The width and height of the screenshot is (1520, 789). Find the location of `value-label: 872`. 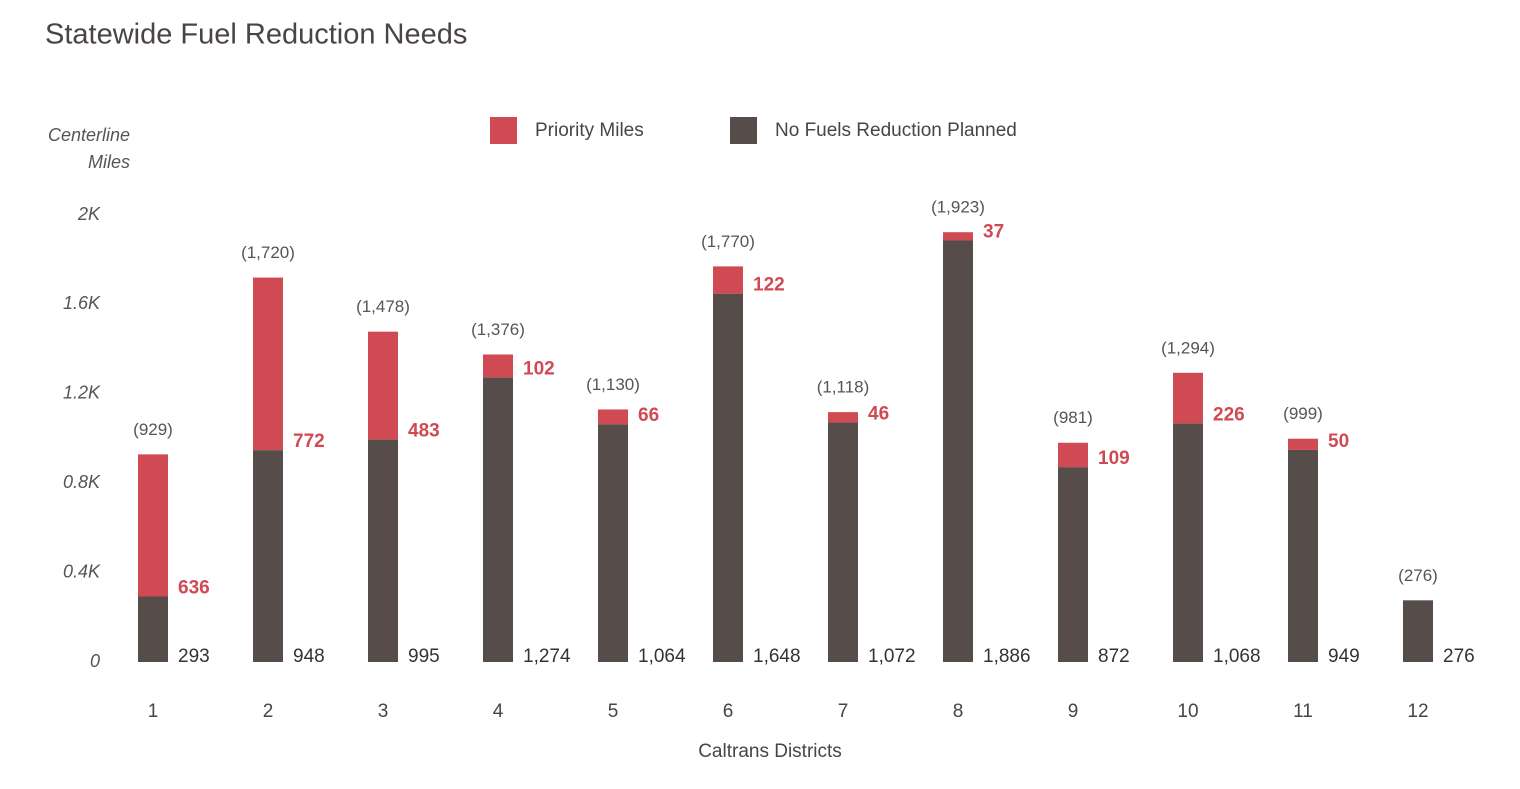

value-label: 872 is located at coordinates (1114, 656).